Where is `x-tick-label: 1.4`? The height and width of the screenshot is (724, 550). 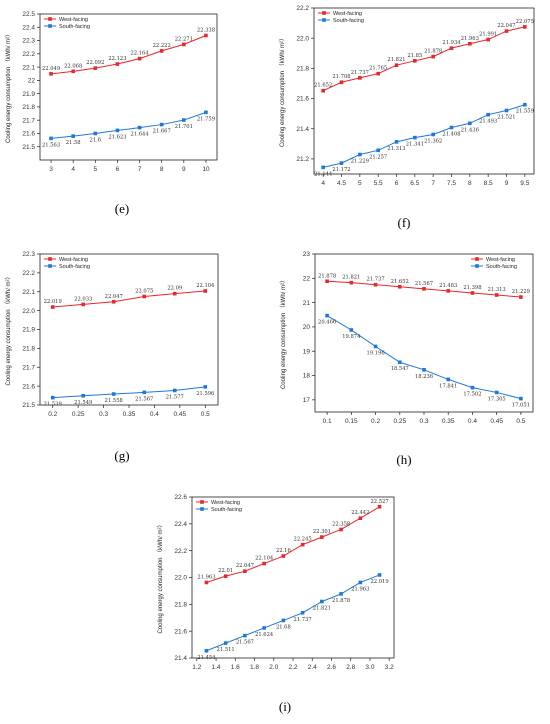
x-tick-label: 1.4 is located at coordinates (216, 667).